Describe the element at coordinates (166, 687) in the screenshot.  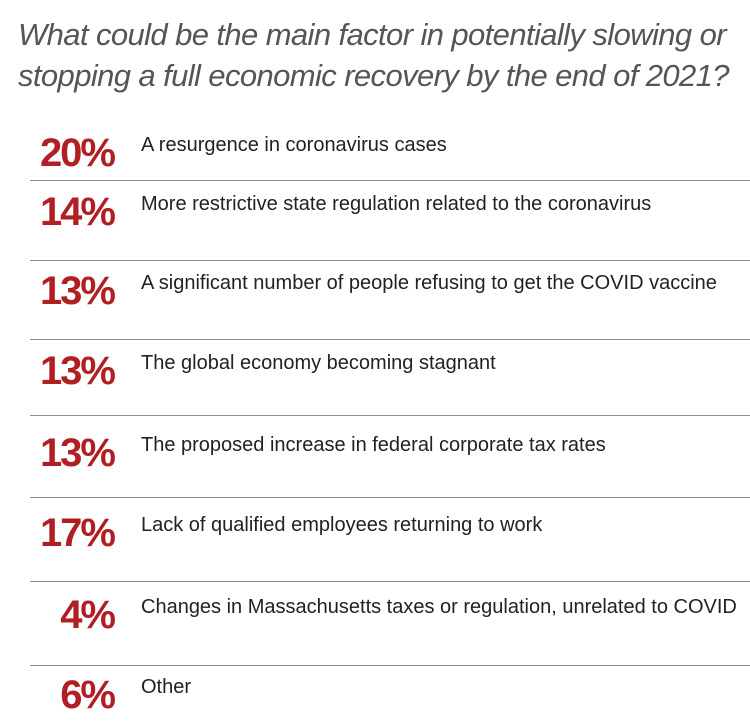
I see `response-label: Other` at that location.